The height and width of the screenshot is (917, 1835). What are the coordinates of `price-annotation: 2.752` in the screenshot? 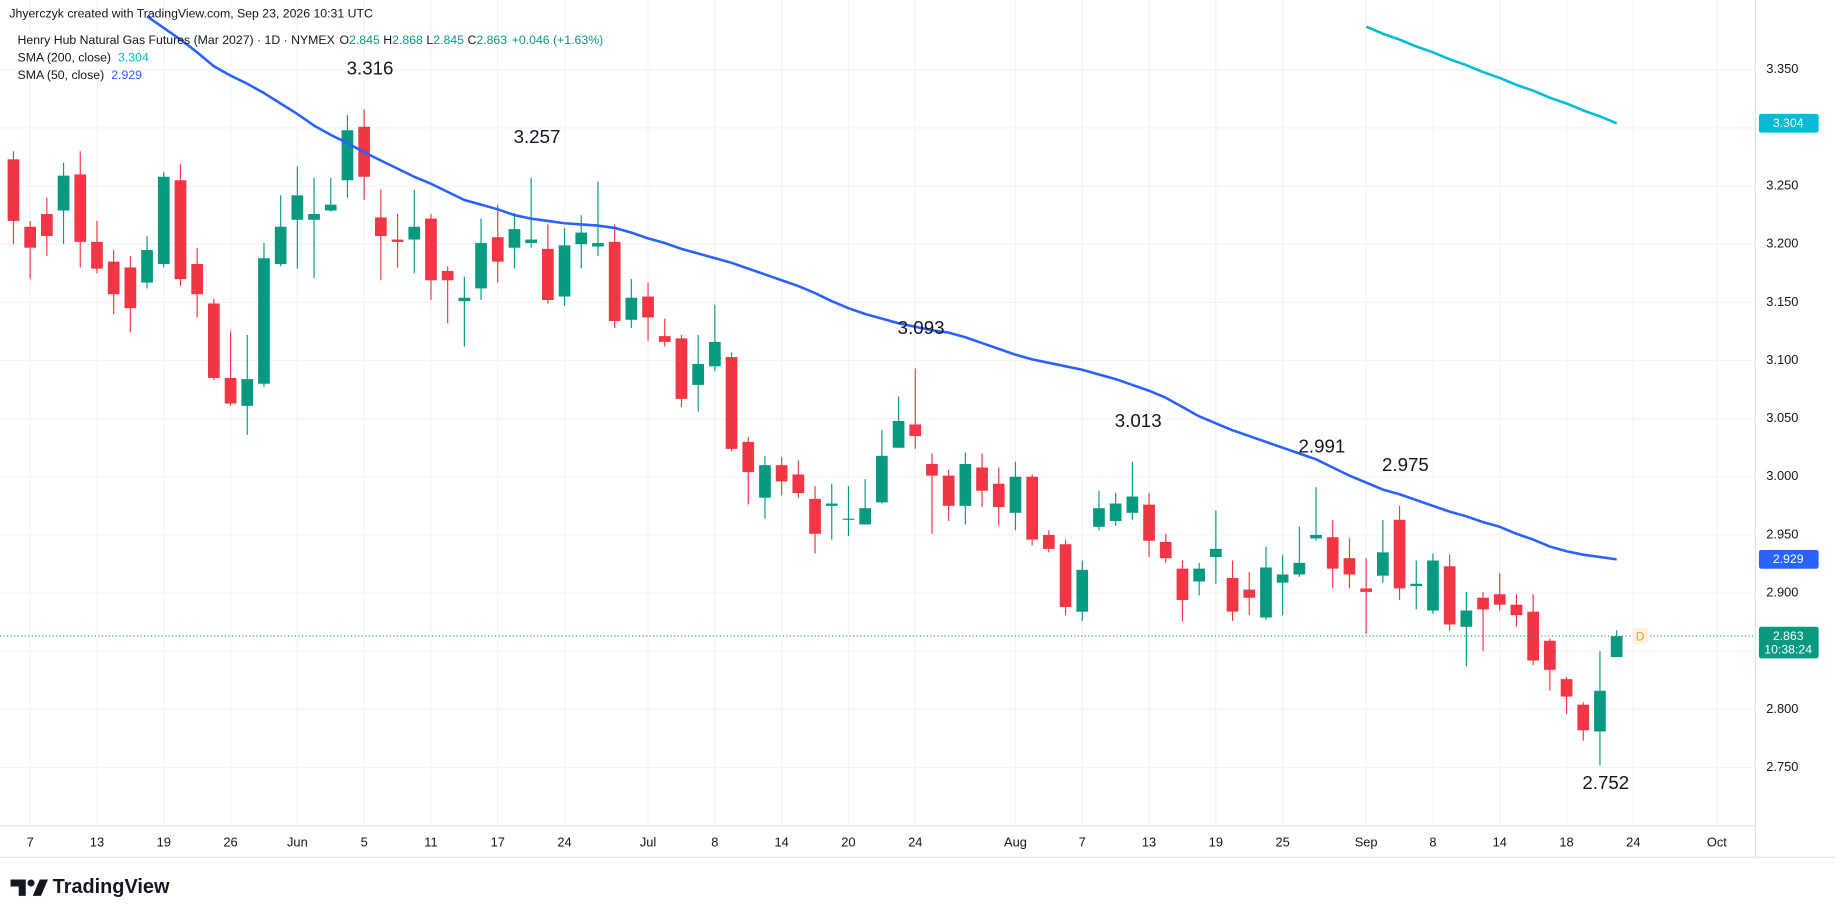 It's located at (1605, 782).